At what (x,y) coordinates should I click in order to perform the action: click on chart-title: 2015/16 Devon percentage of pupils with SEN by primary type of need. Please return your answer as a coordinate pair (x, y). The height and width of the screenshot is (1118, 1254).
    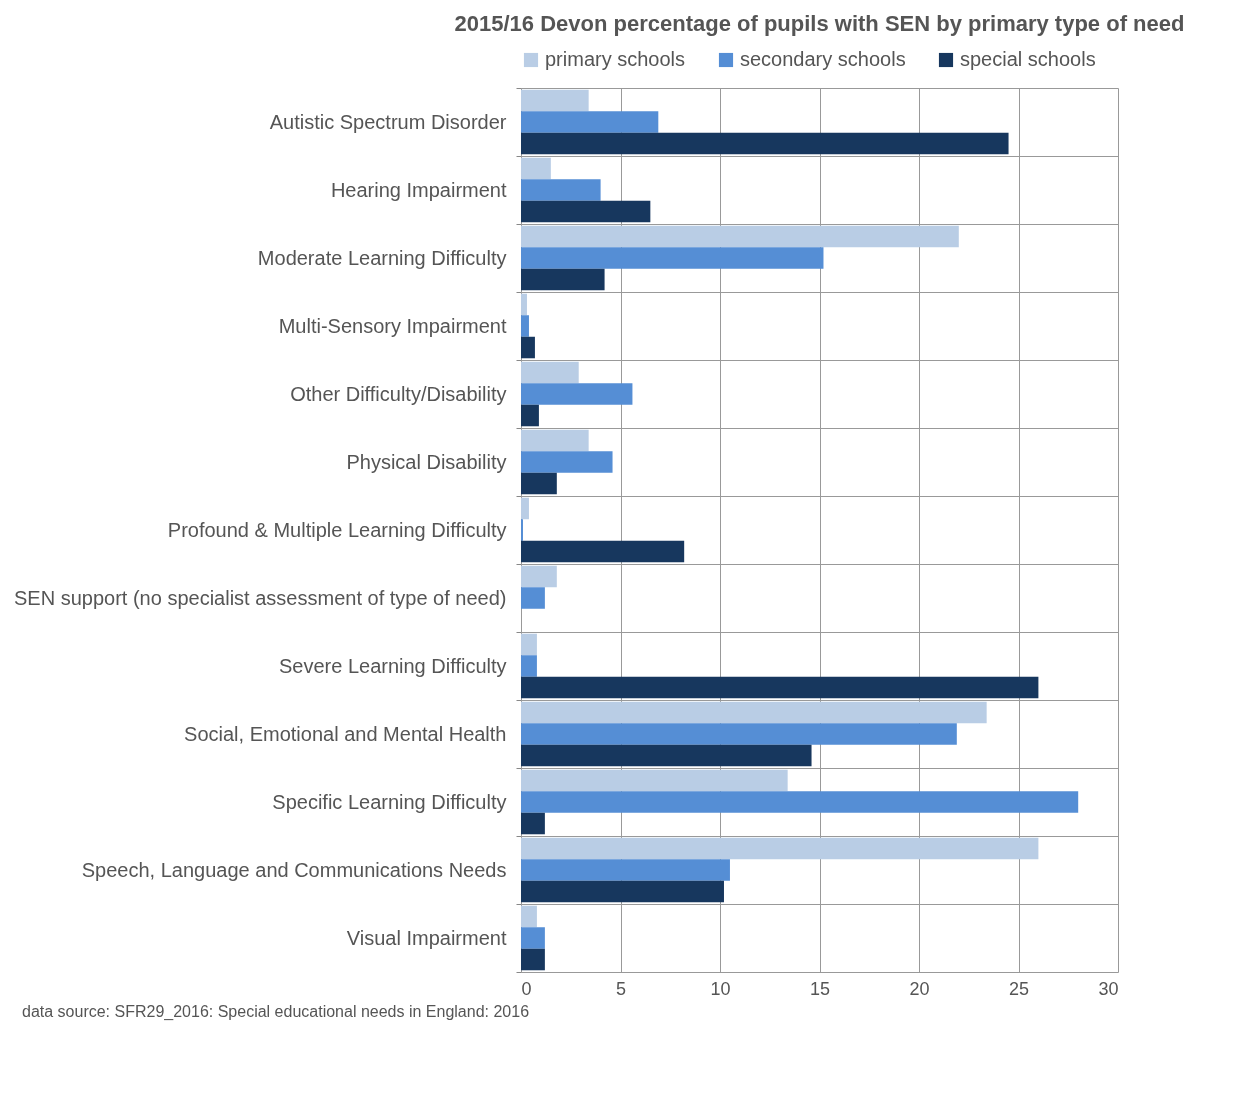
    Looking at the image, I should click on (819, 23).